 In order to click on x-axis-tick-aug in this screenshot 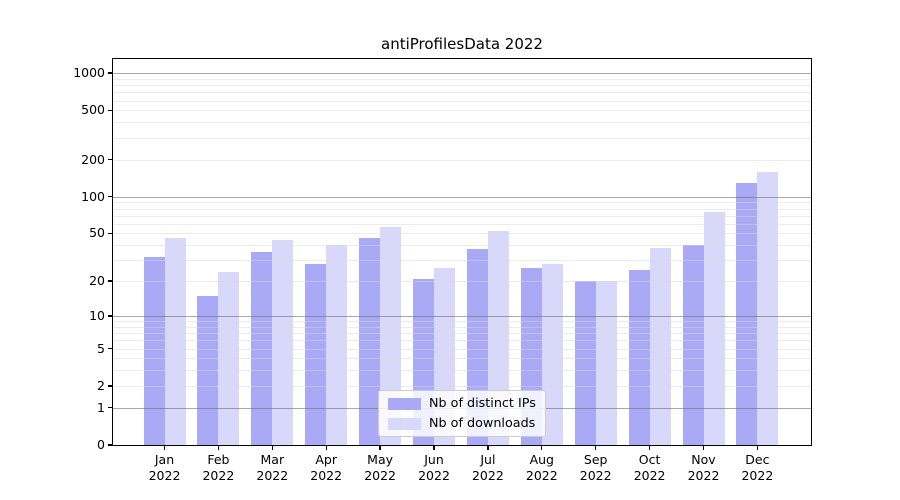, I will do `click(542, 448)`.